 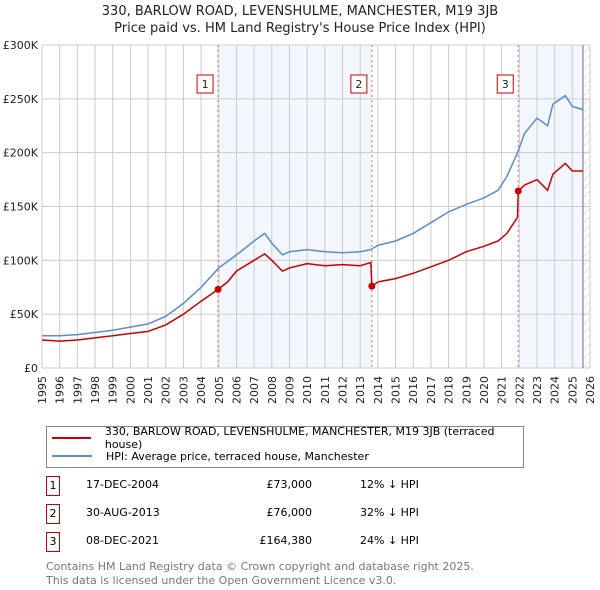 What do you see at coordinates (72, 456) in the screenshot?
I see `legend-swatch-blue` at bounding box center [72, 456].